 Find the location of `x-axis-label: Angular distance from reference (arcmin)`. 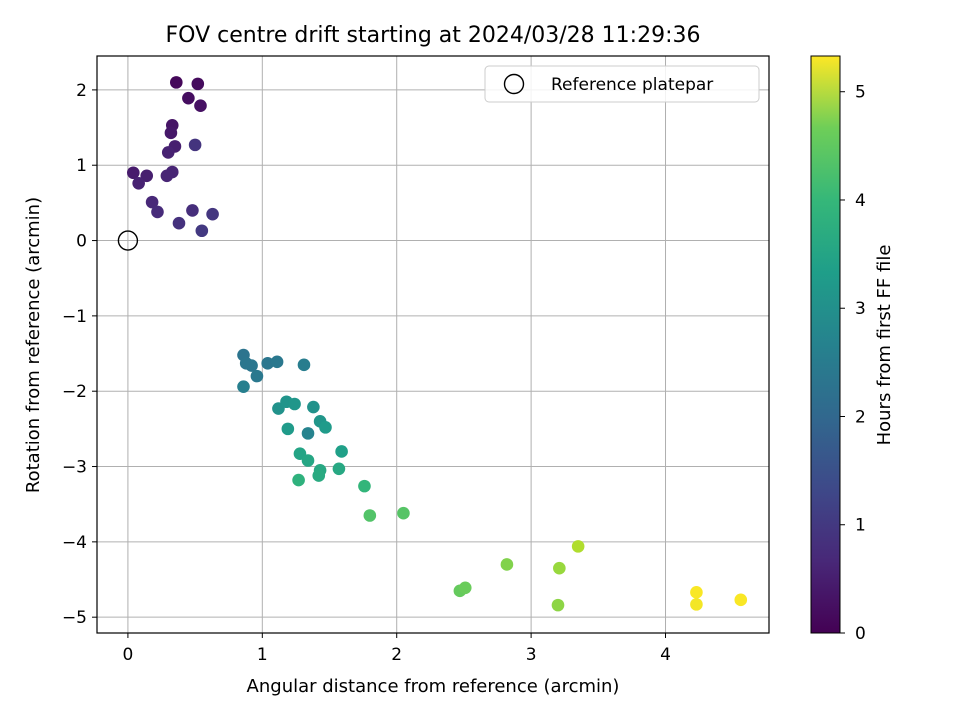

x-axis-label: Angular distance from reference (arcmin) is located at coordinates (433, 686).